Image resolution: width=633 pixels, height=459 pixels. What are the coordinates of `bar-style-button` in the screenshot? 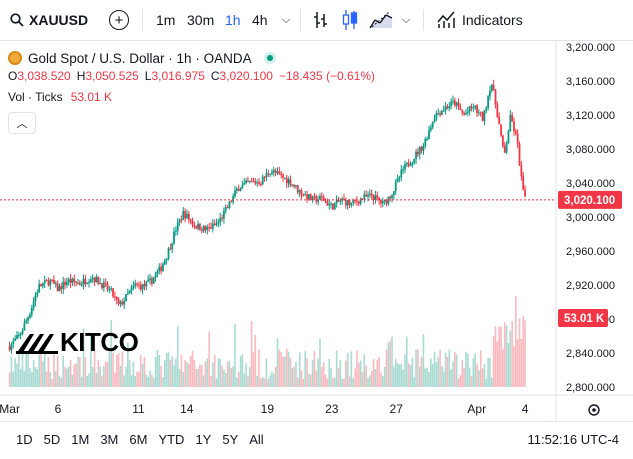 It's located at (321, 20).